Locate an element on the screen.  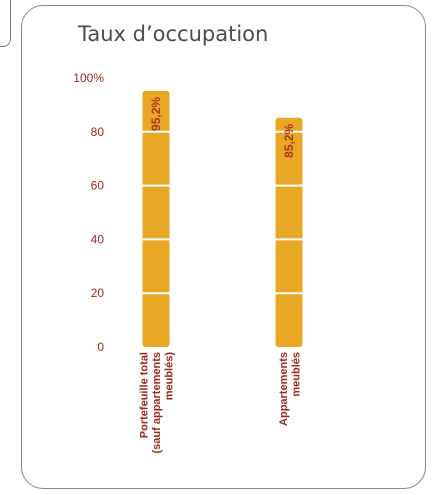
y-tick-label: 100% is located at coordinates (88, 78).